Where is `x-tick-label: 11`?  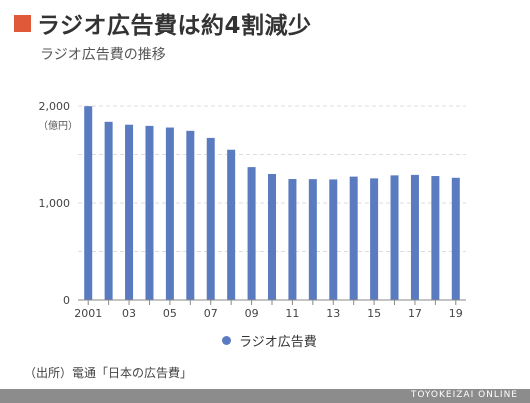 x-tick-label: 11 is located at coordinates (292, 313).